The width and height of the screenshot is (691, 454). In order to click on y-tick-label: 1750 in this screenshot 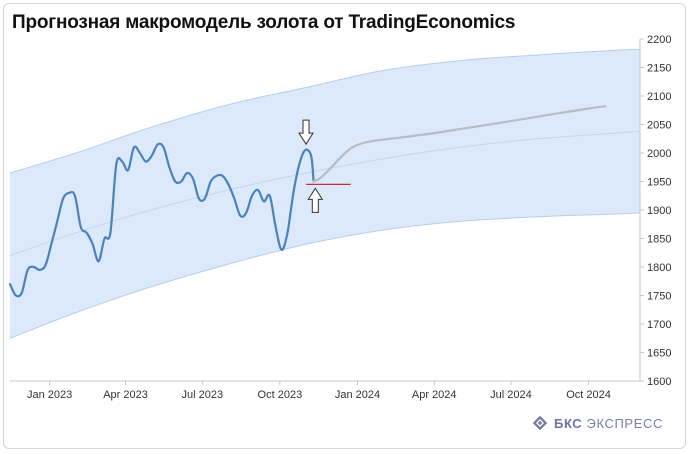, I will do `click(659, 297)`.